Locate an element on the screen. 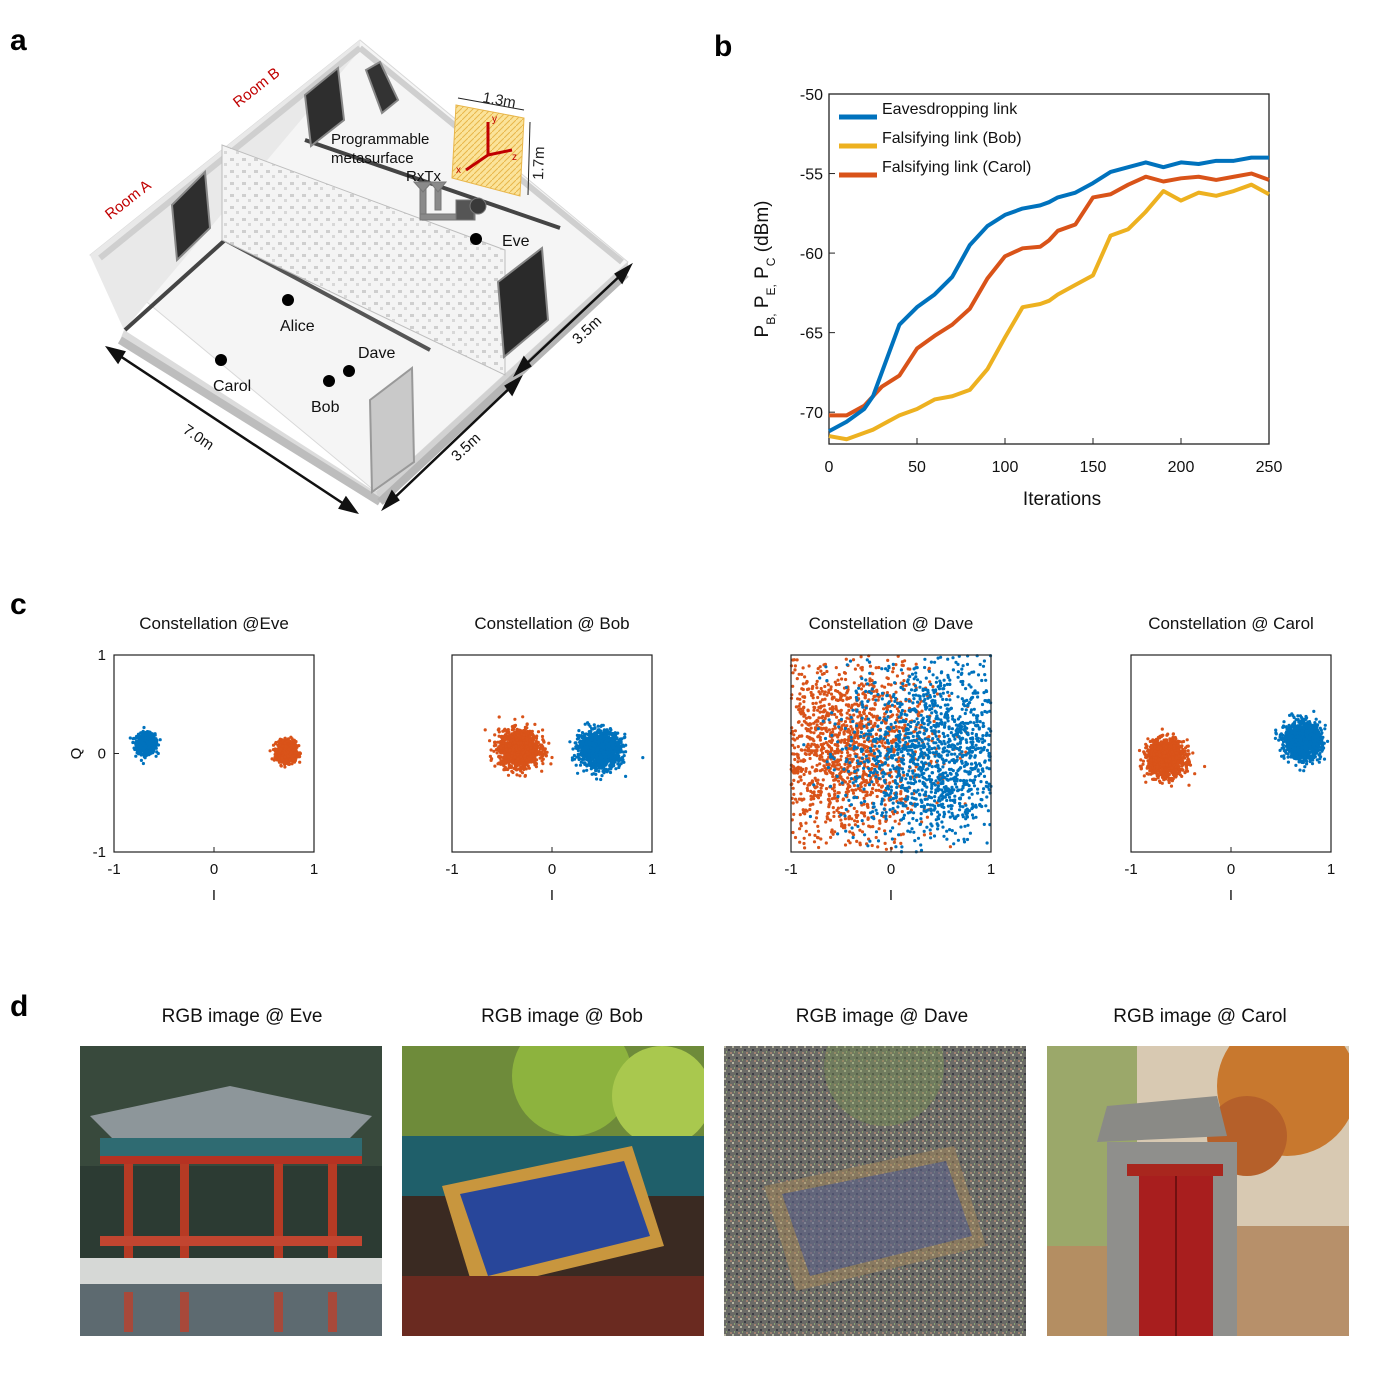 This screenshot has width=1379, height=1379. legend-label-1: Falsifying link (Bob) is located at coordinates (952, 138).